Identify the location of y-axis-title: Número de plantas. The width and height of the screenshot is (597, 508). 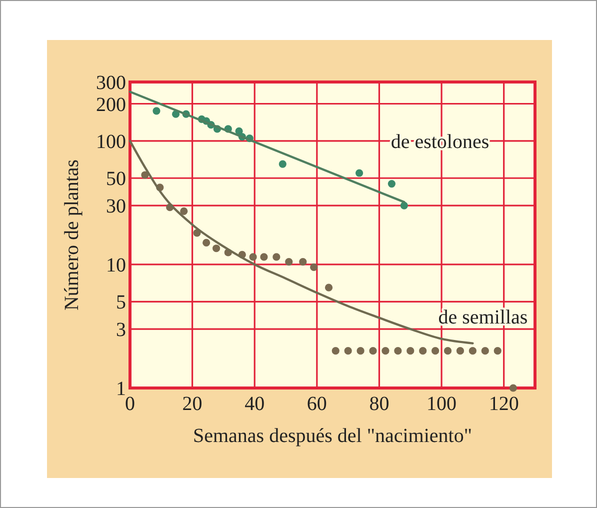
(72, 235).